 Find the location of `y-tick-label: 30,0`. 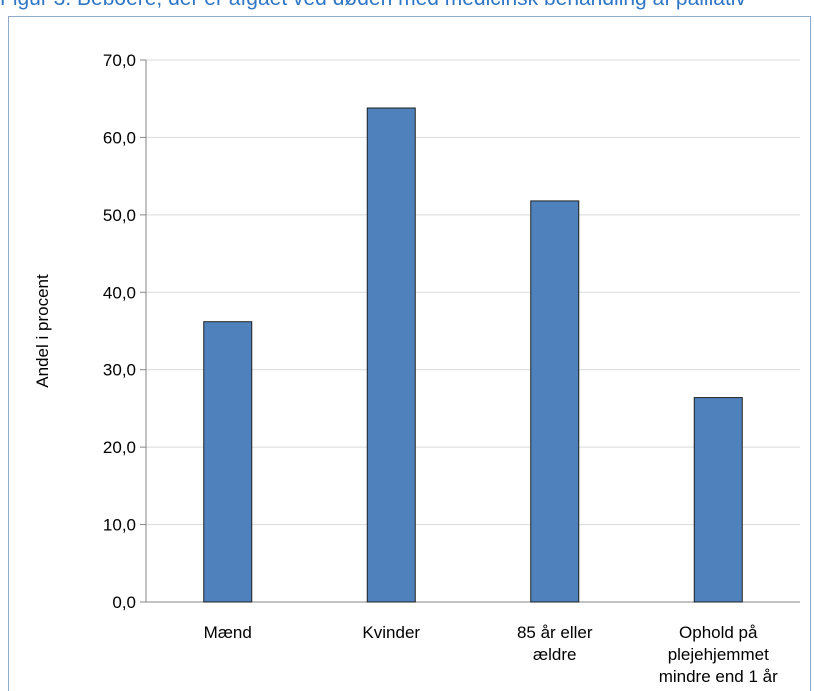

y-tick-label: 30,0 is located at coordinates (119, 370).